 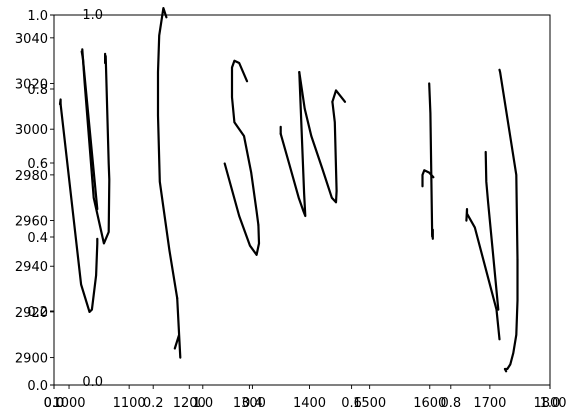 I want to click on y-tick-label-2-6: 3020, so click(x=31, y=85).